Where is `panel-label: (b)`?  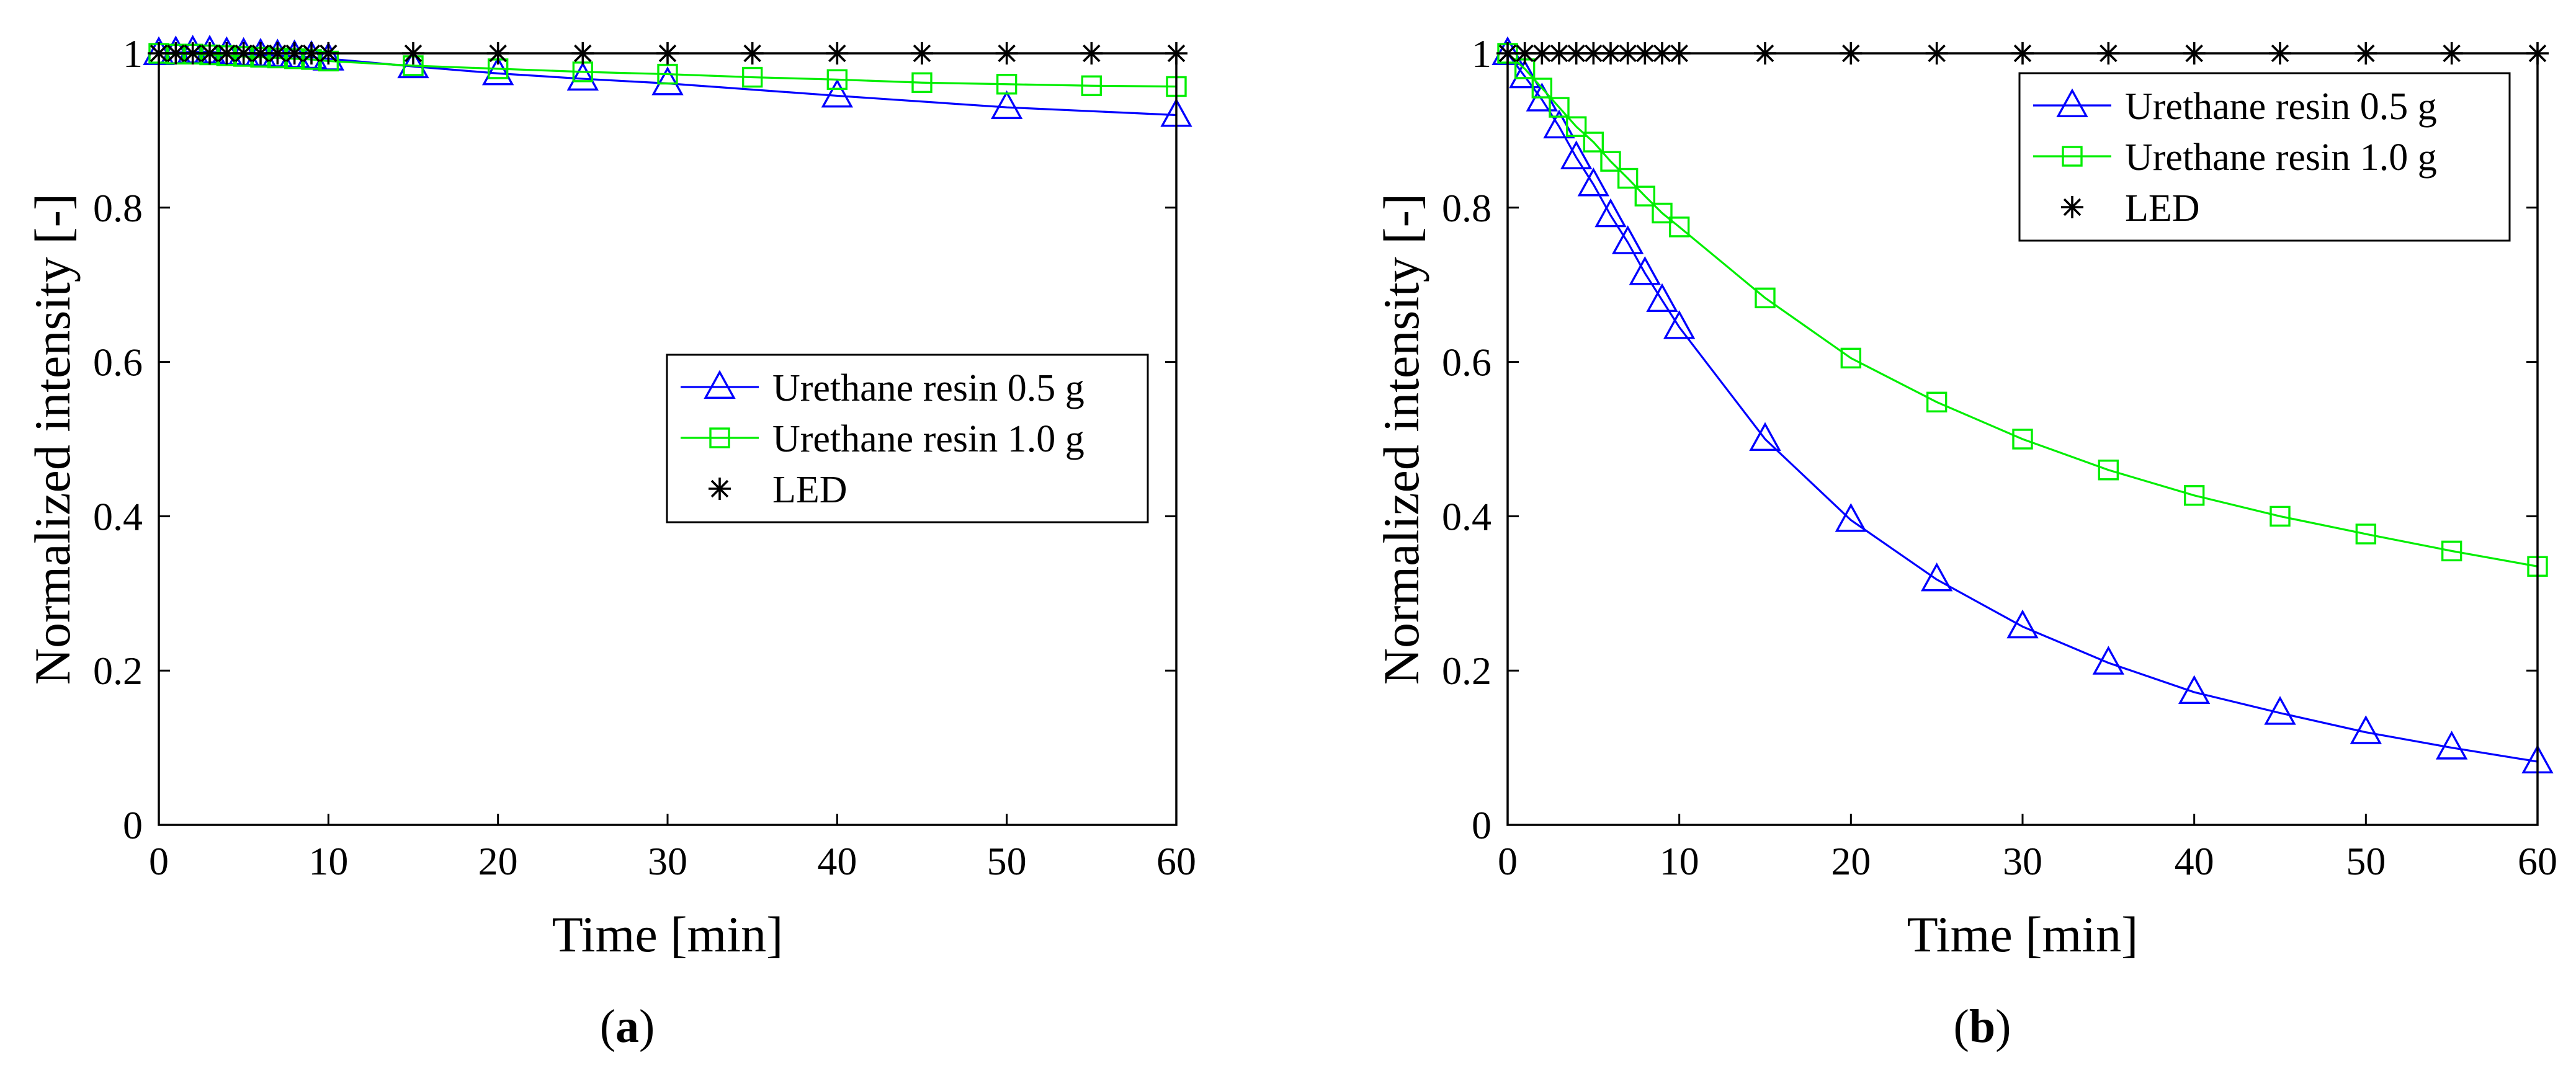
panel-label: (b) is located at coordinates (1982, 1026).